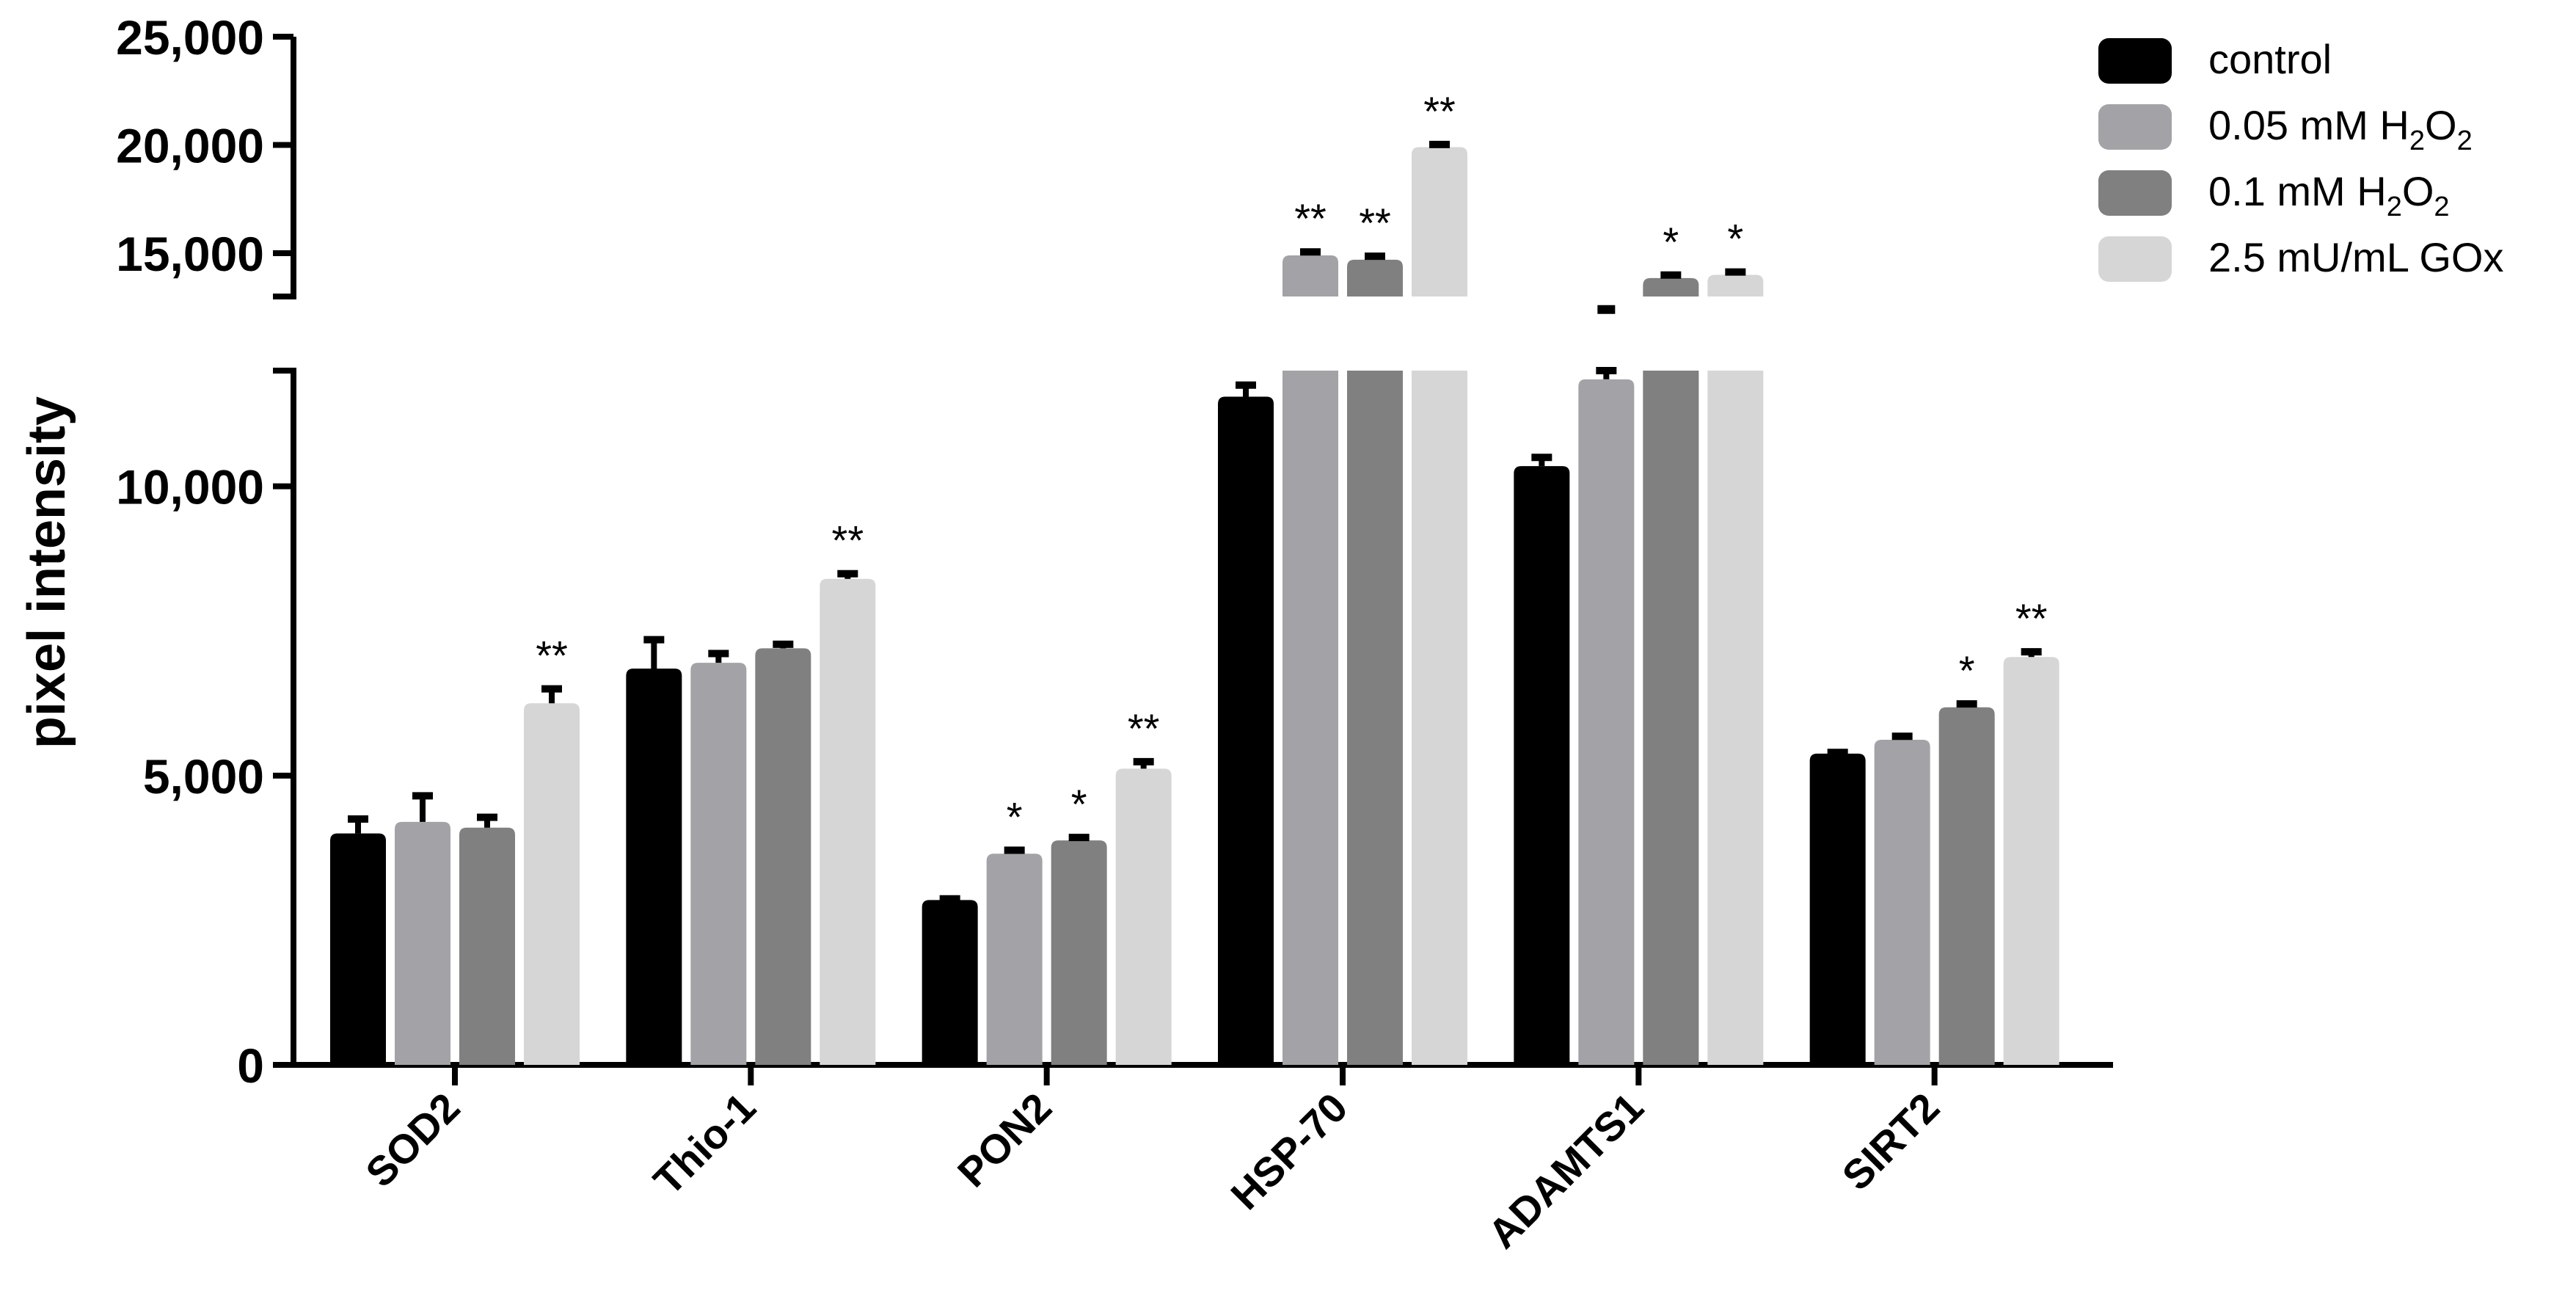  What do you see at coordinates (2356, 257) in the screenshot?
I see `legend-label: 2.5 mU/mL GOx` at bounding box center [2356, 257].